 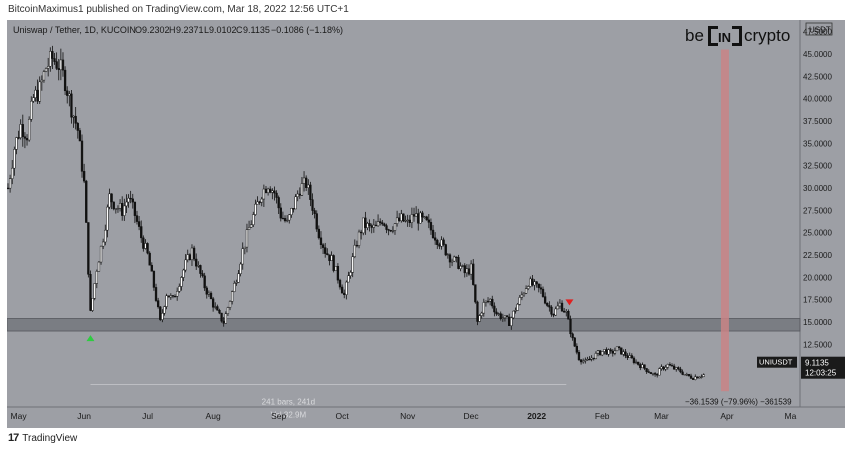 What do you see at coordinates (239, 30) in the screenshot?
I see `svg-text: C` at bounding box center [239, 30].